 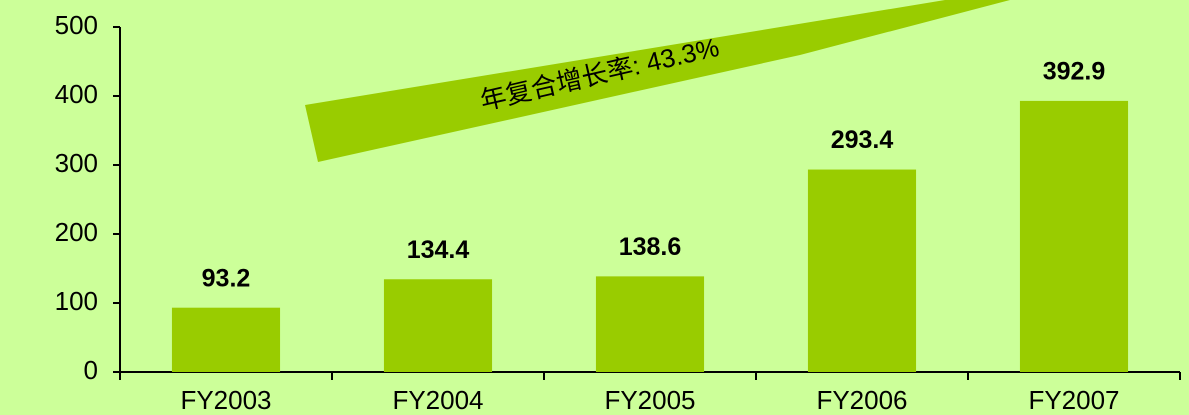 What do you see at coordinates (226, 278) in the screenshot?
I see `value-label: 93.2` at bounding box center [226, 278].